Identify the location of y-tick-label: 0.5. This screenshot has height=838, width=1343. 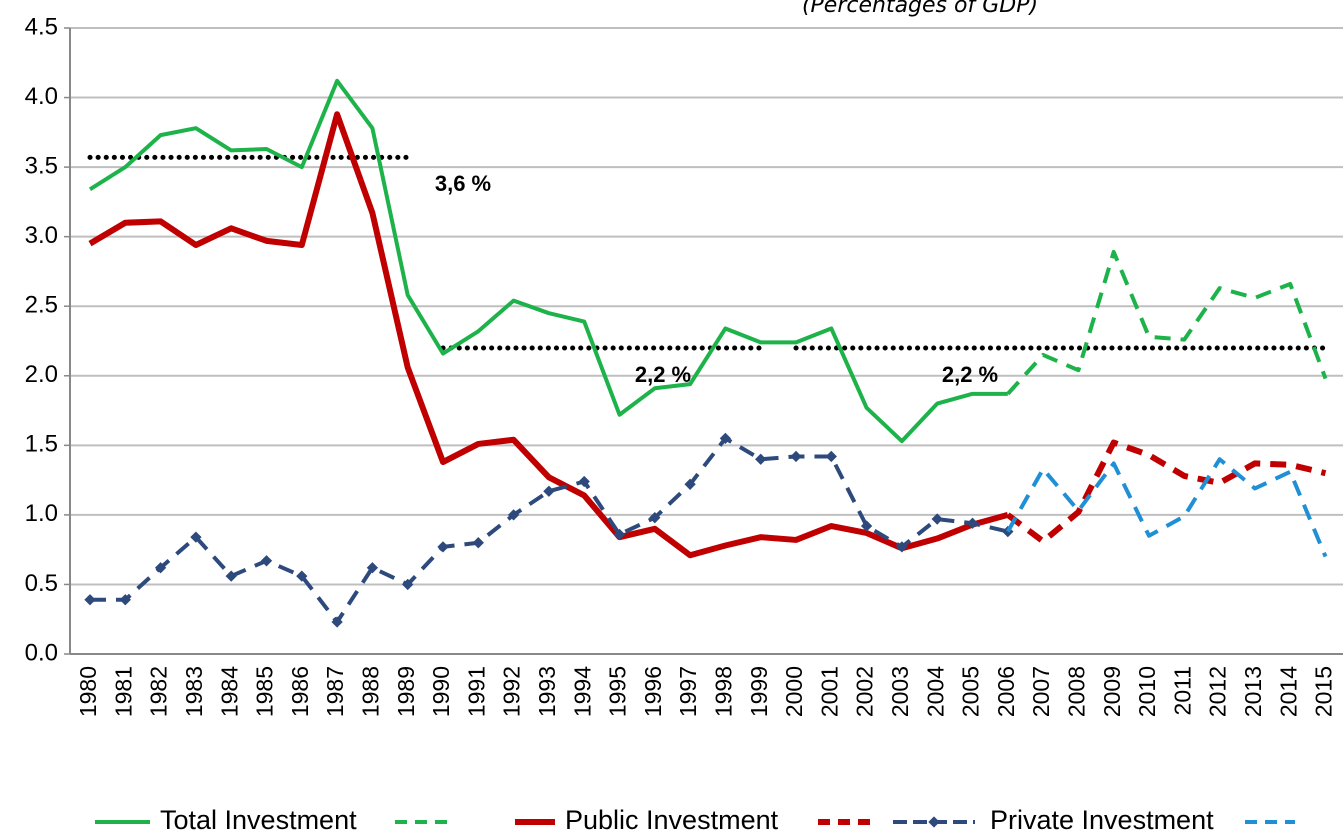
(41, 583).